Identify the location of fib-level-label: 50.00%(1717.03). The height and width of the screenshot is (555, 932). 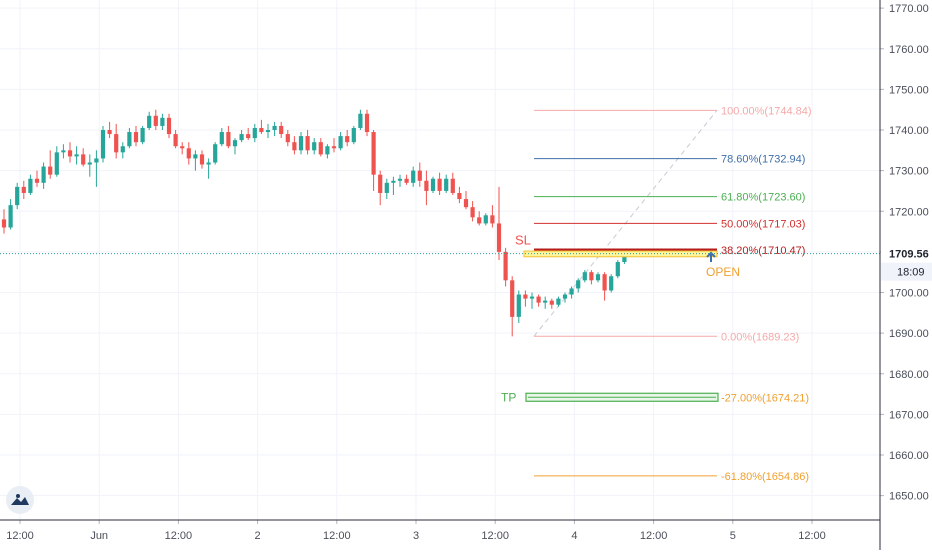
(763, 224).